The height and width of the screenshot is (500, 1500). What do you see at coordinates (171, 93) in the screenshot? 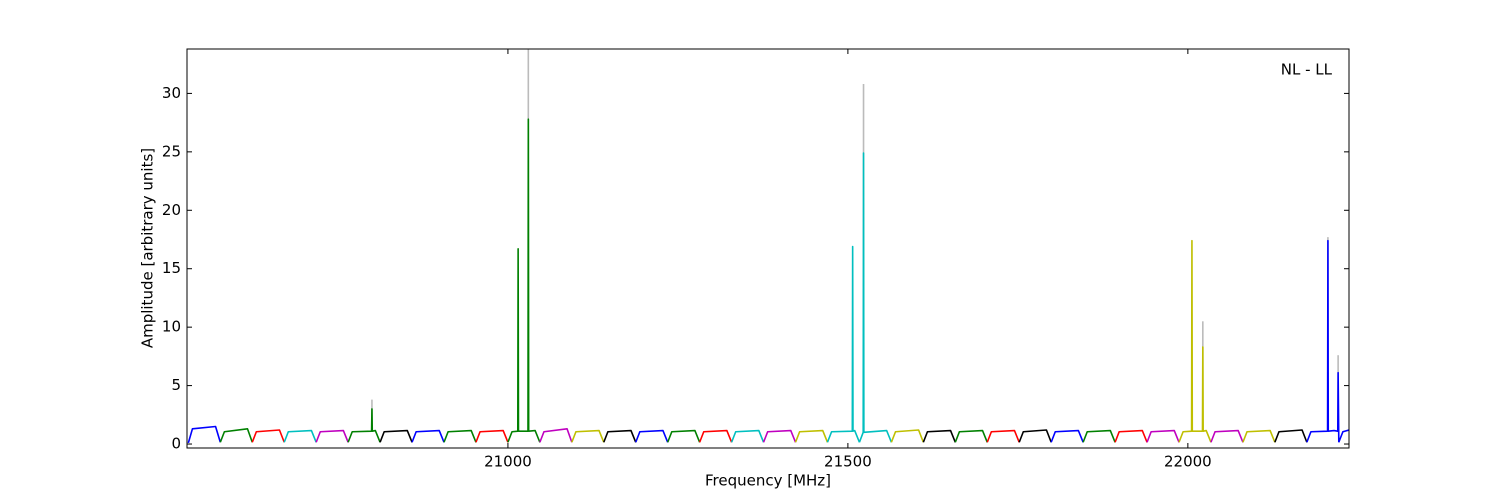
I see `y-tick-label: 30` at bounding box center [171, 93].